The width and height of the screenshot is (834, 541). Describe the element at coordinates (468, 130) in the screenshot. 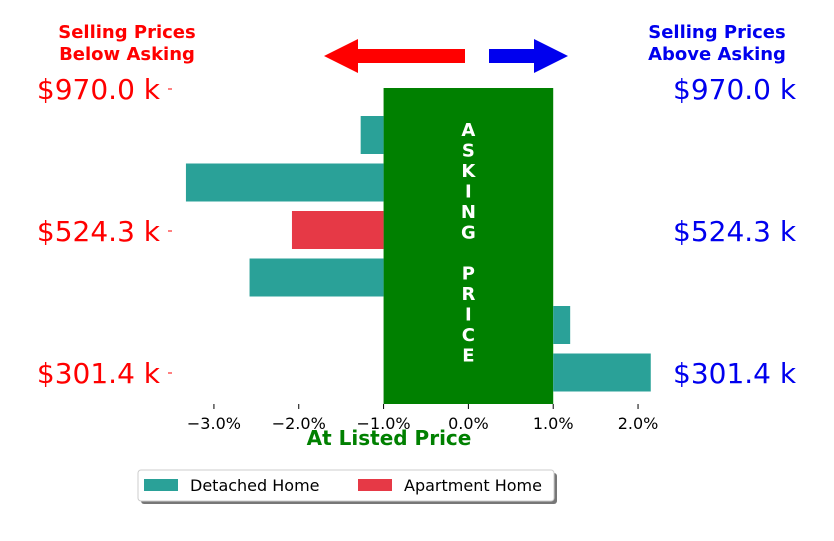

I see `asking-letter: A` at that location.